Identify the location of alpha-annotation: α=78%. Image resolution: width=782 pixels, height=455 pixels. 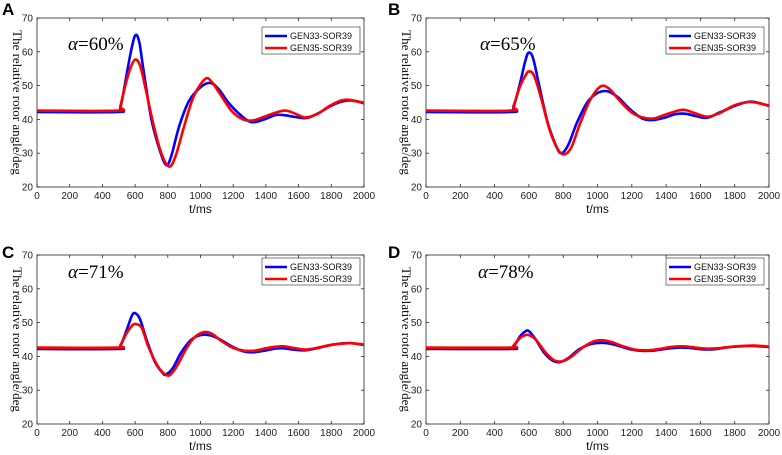
(506, 272).